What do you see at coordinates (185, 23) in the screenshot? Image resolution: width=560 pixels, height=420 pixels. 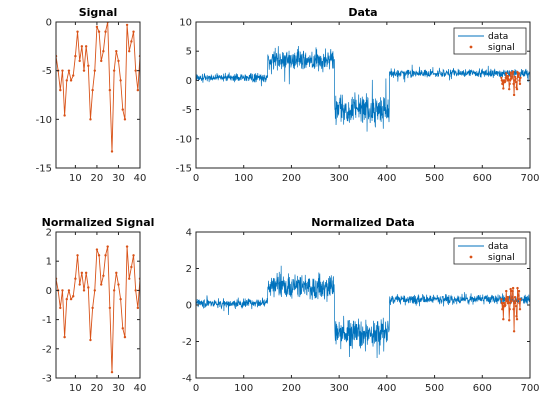 I see `data-ytick-label: 10` at bounding box center [185, 23].